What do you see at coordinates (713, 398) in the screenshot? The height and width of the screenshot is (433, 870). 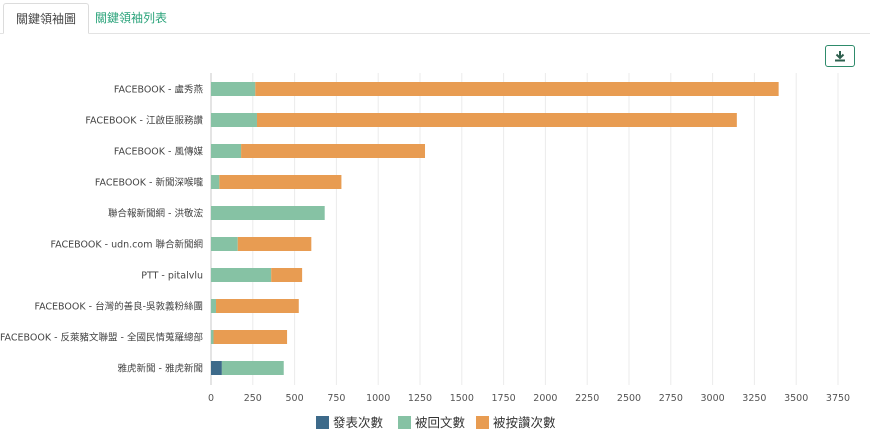 I see `x-tick-label: 3000` at bounding box center [713, 398].